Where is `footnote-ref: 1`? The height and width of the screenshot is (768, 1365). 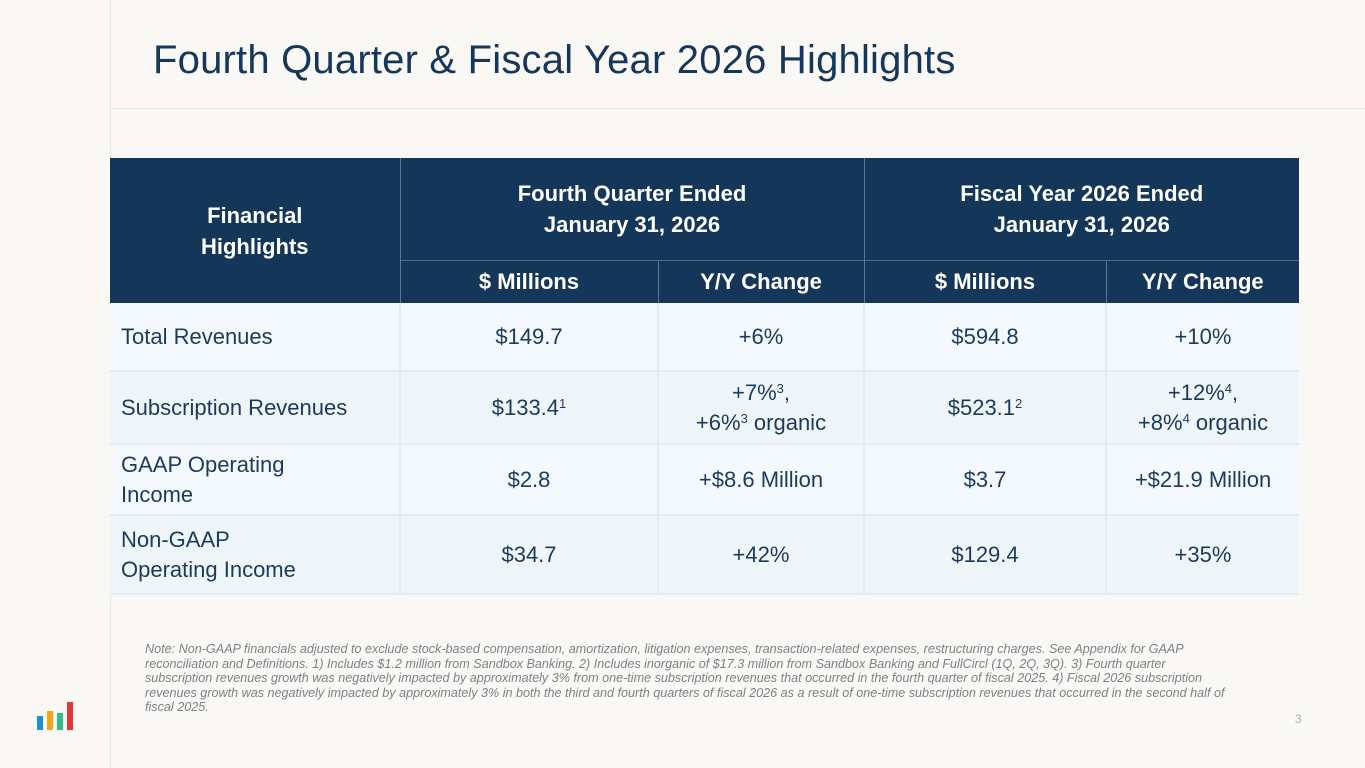 footnote-ref: 1 is located at coordinates (563, 403).